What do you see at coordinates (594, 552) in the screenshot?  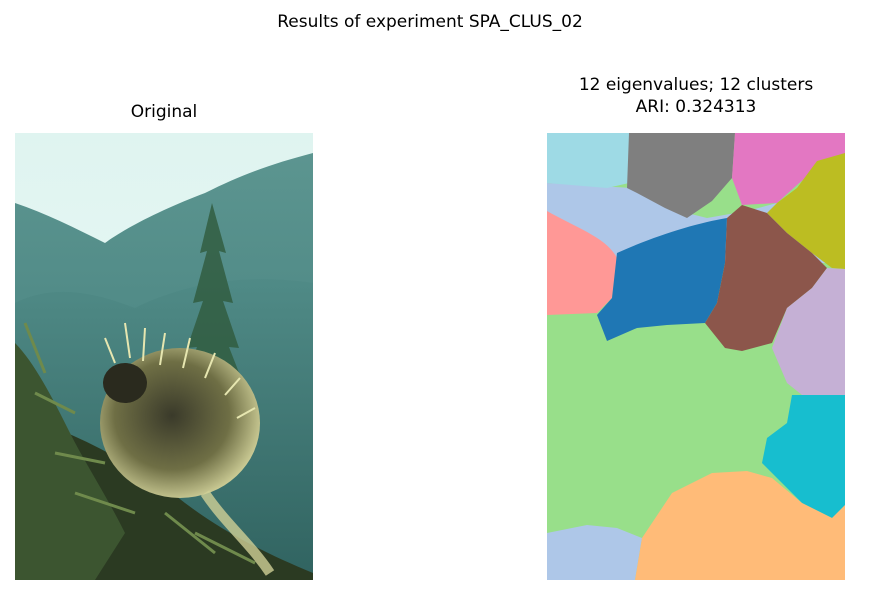 I see `cluster-light-blue-bottom` at bounding box center [594, 552].